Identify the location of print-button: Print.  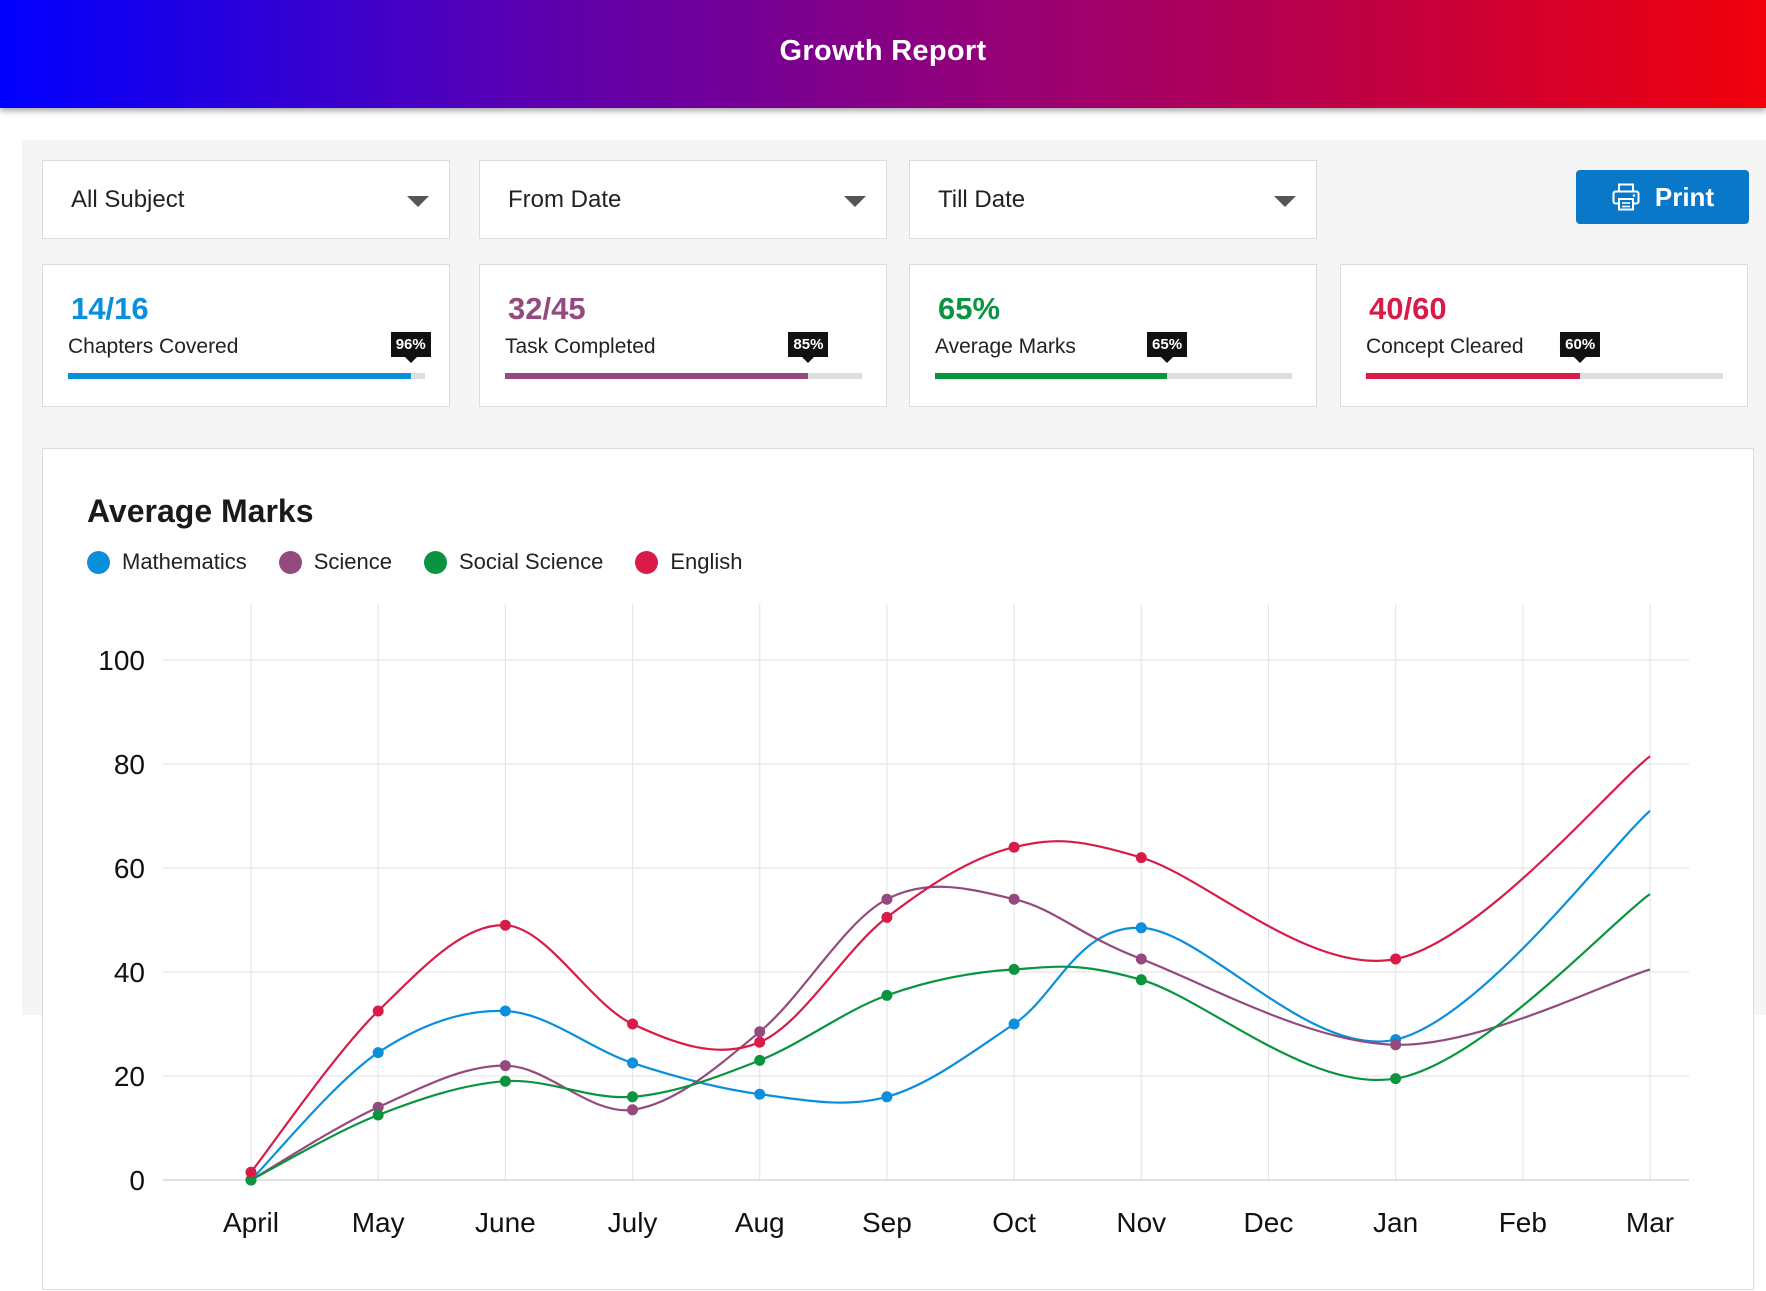
(1662, 197).